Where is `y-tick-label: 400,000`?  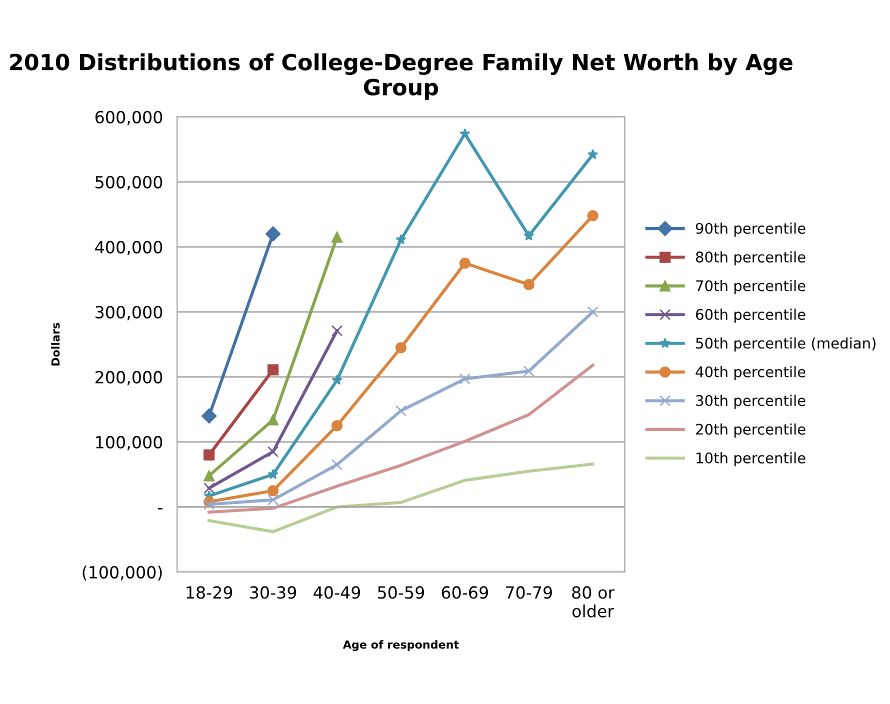 y-tick-label: 400,000 is located at coordinates (128, 248).